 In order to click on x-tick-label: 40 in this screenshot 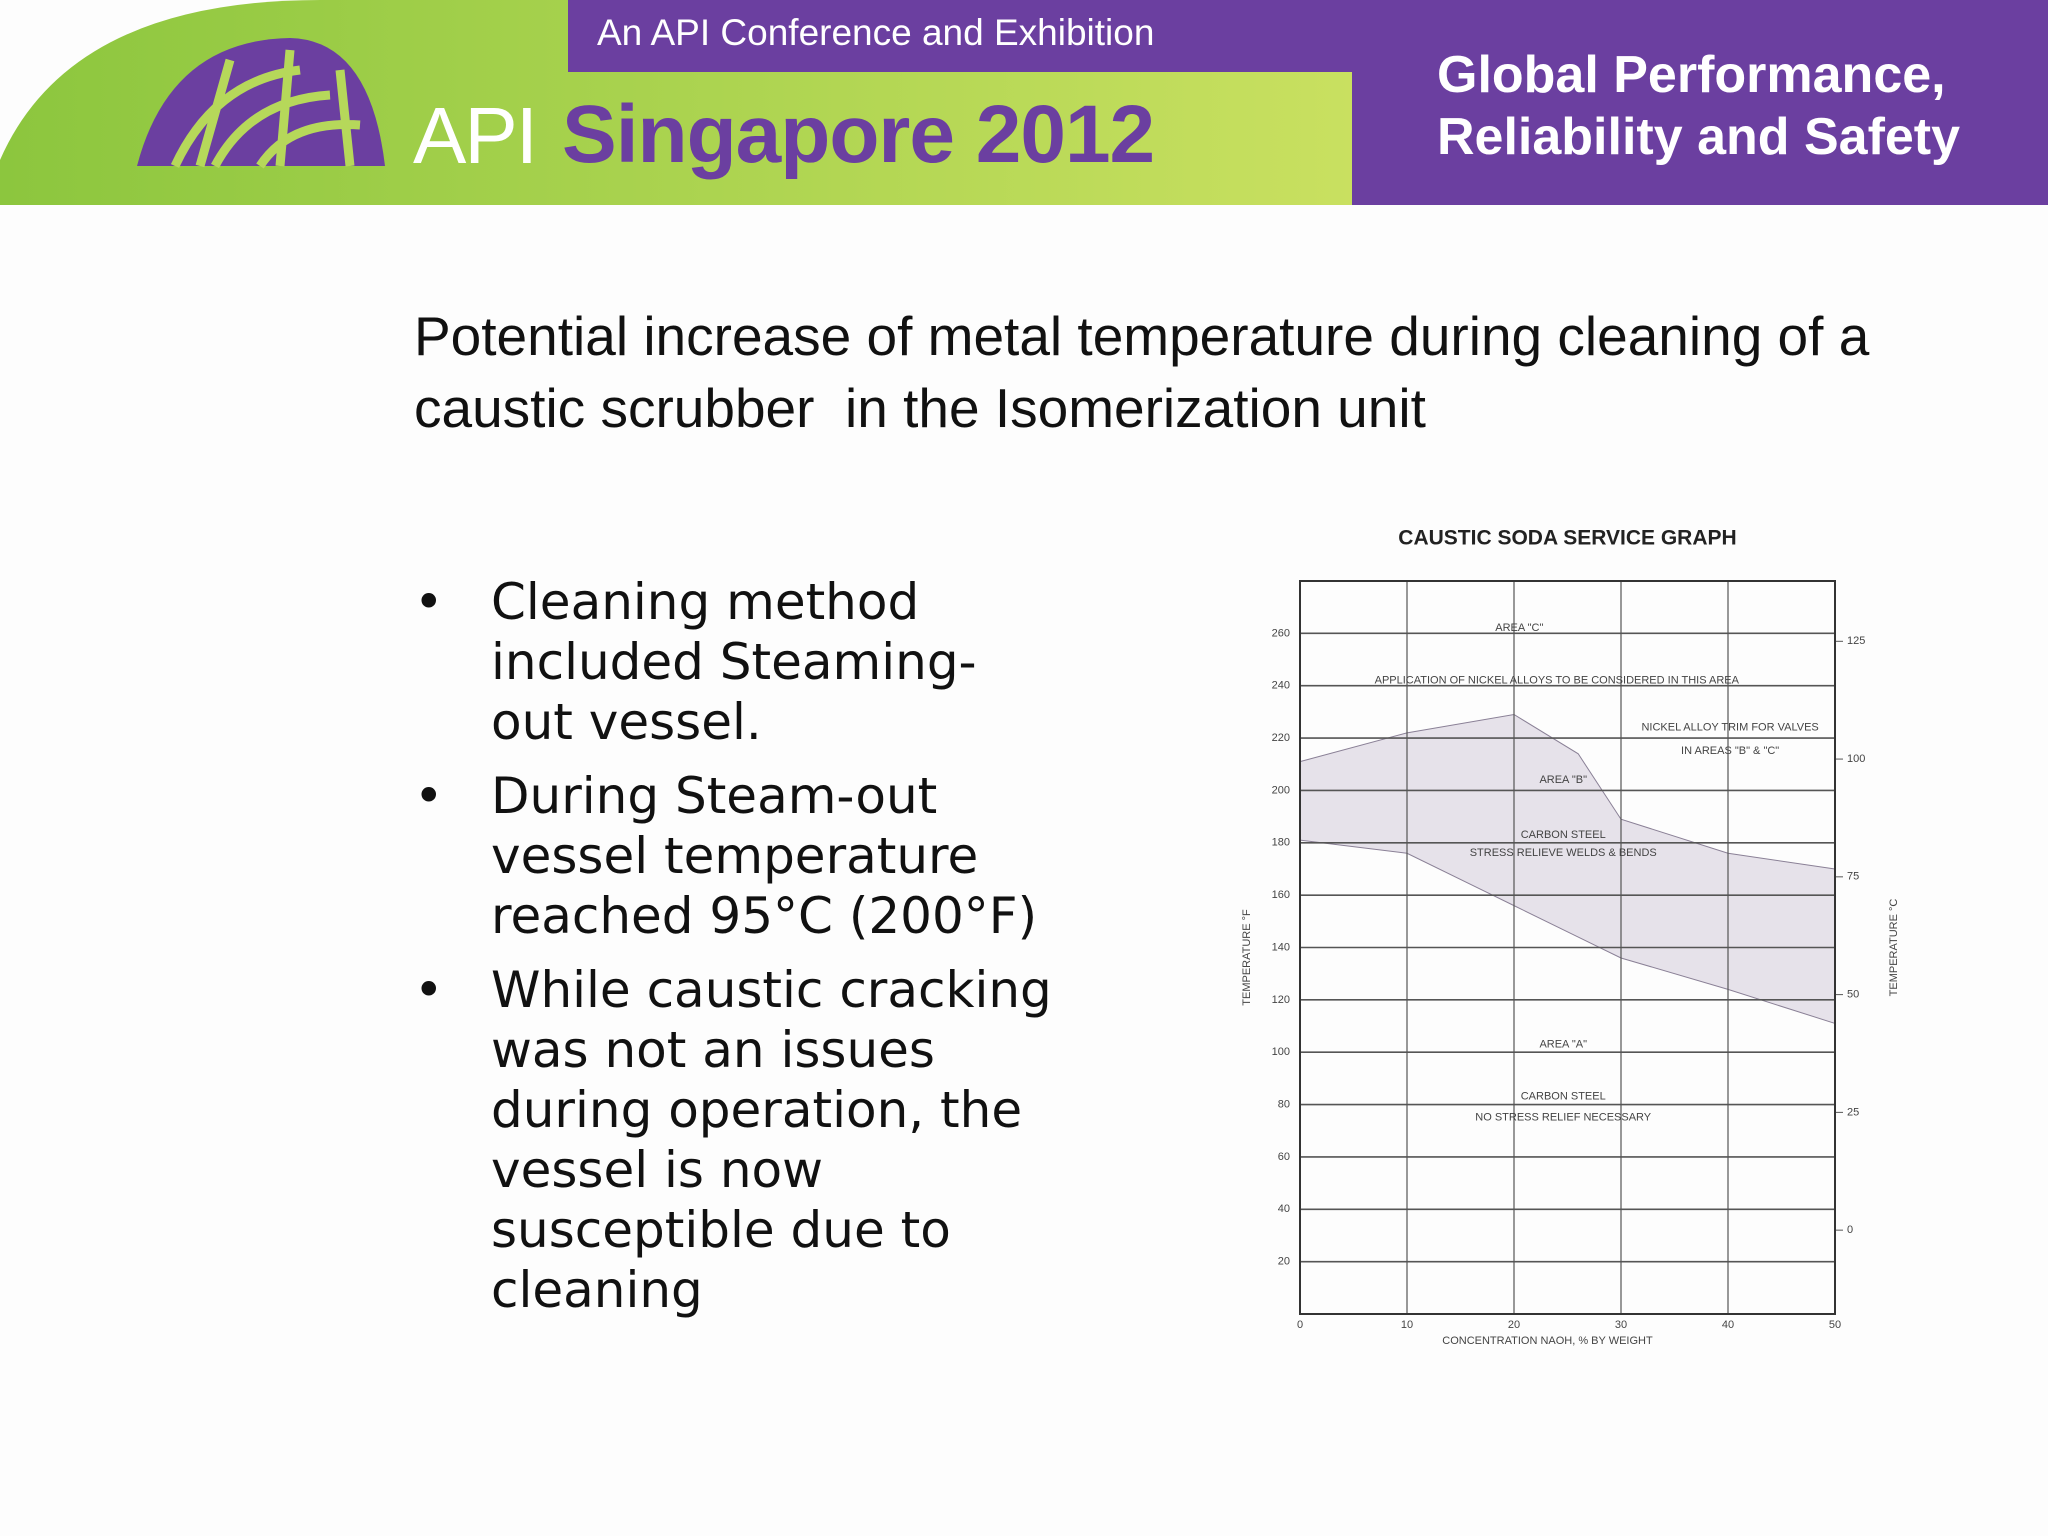, I will do `click(1728, 1325)`.